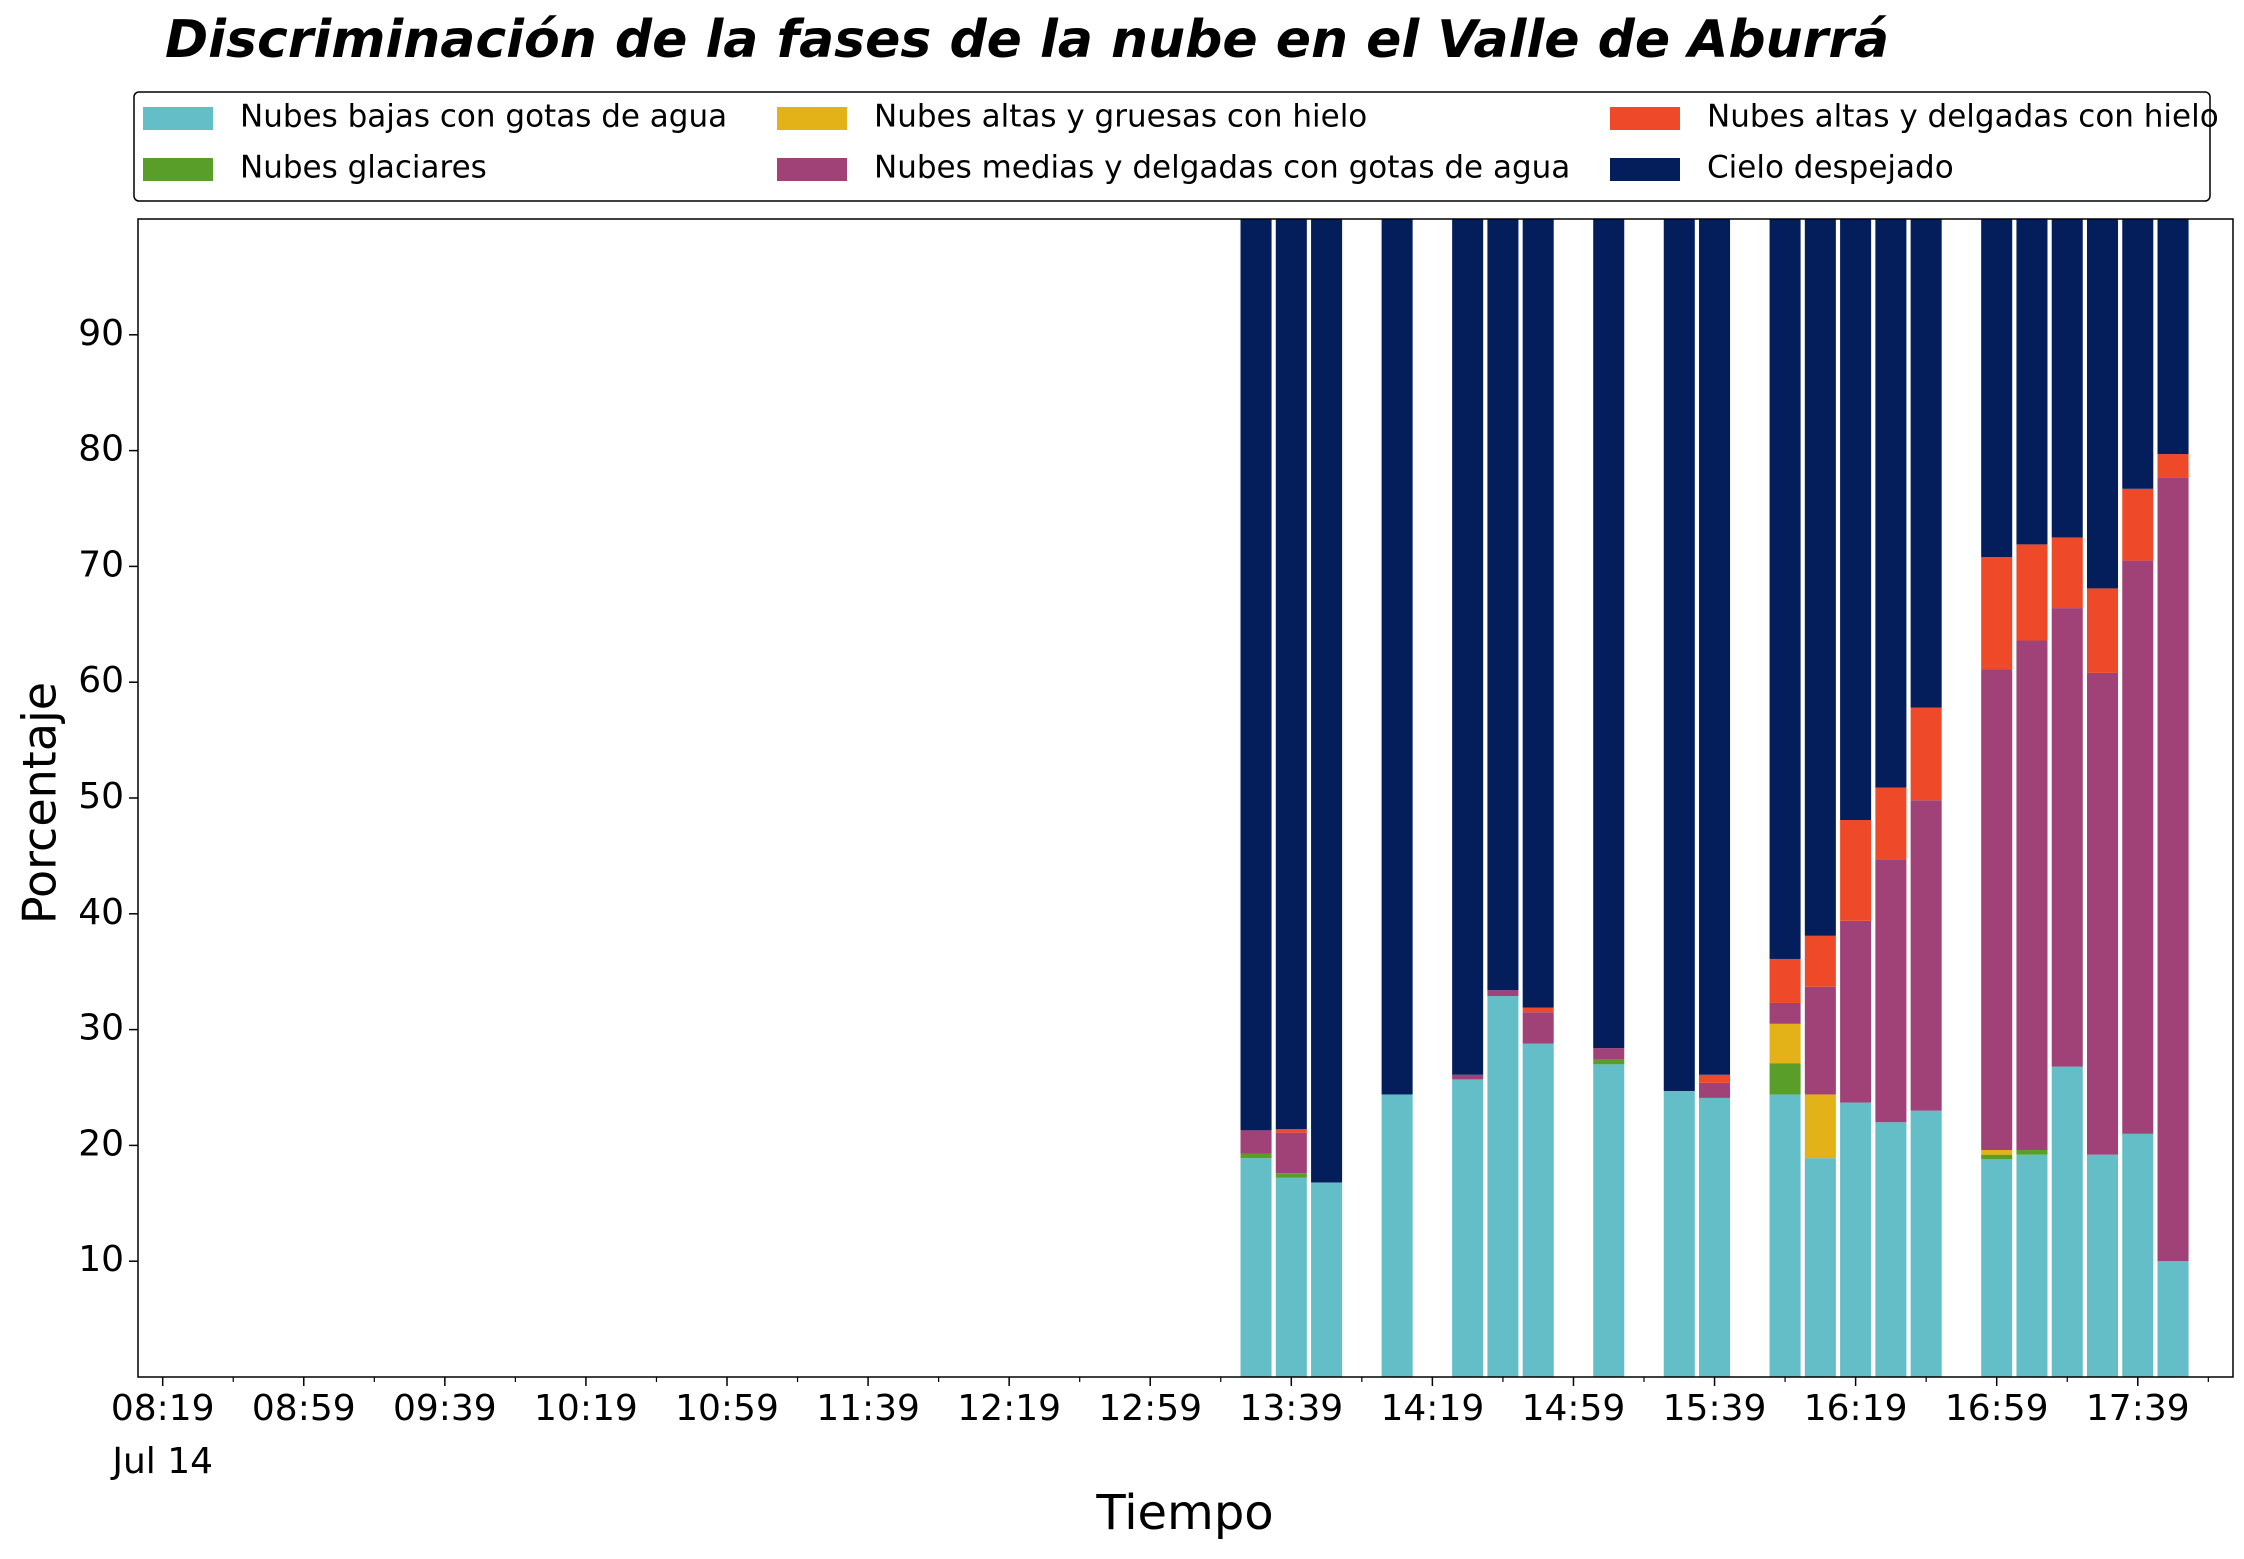 Image resolution: width=2244 pixels, height=1559 pixels. I want to click on legend-label: Cielo despejado, so click(1830, 168).